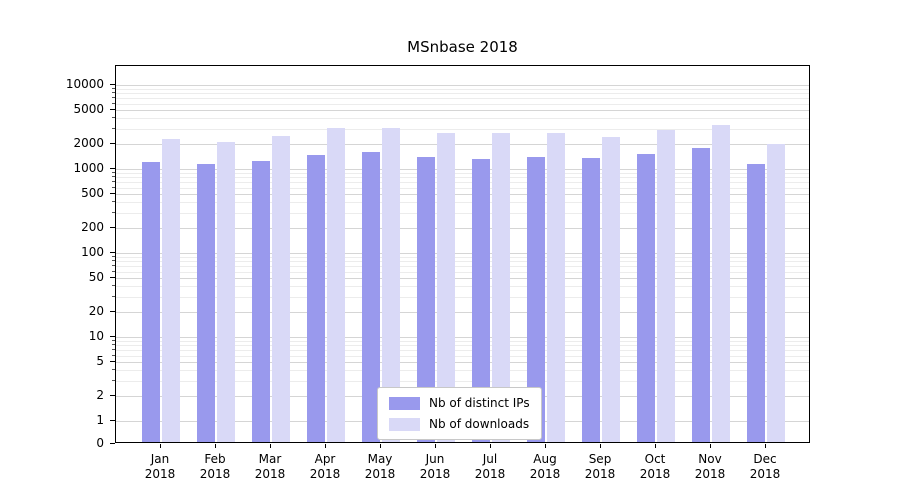 This screenshot has height=500, width=900. I want to click on bar-ips-aug, so click(536, 299).